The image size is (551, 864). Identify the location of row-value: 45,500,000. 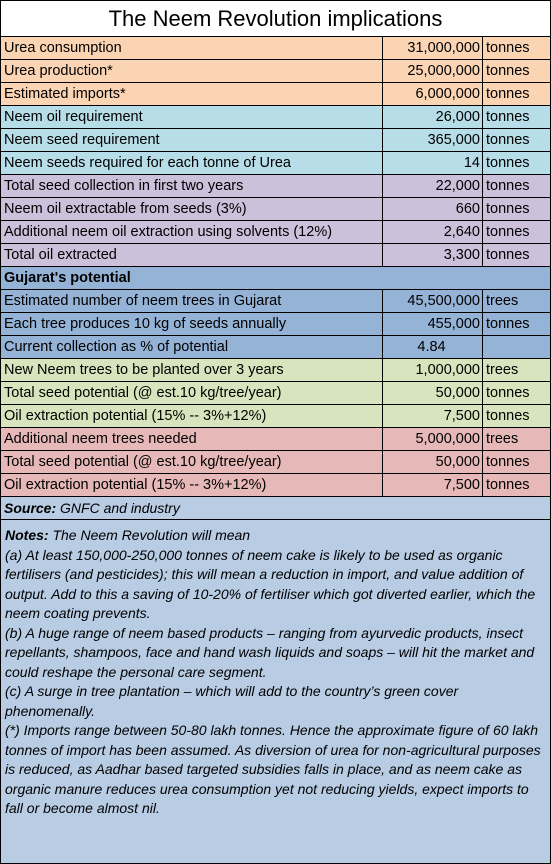
(433, 301).